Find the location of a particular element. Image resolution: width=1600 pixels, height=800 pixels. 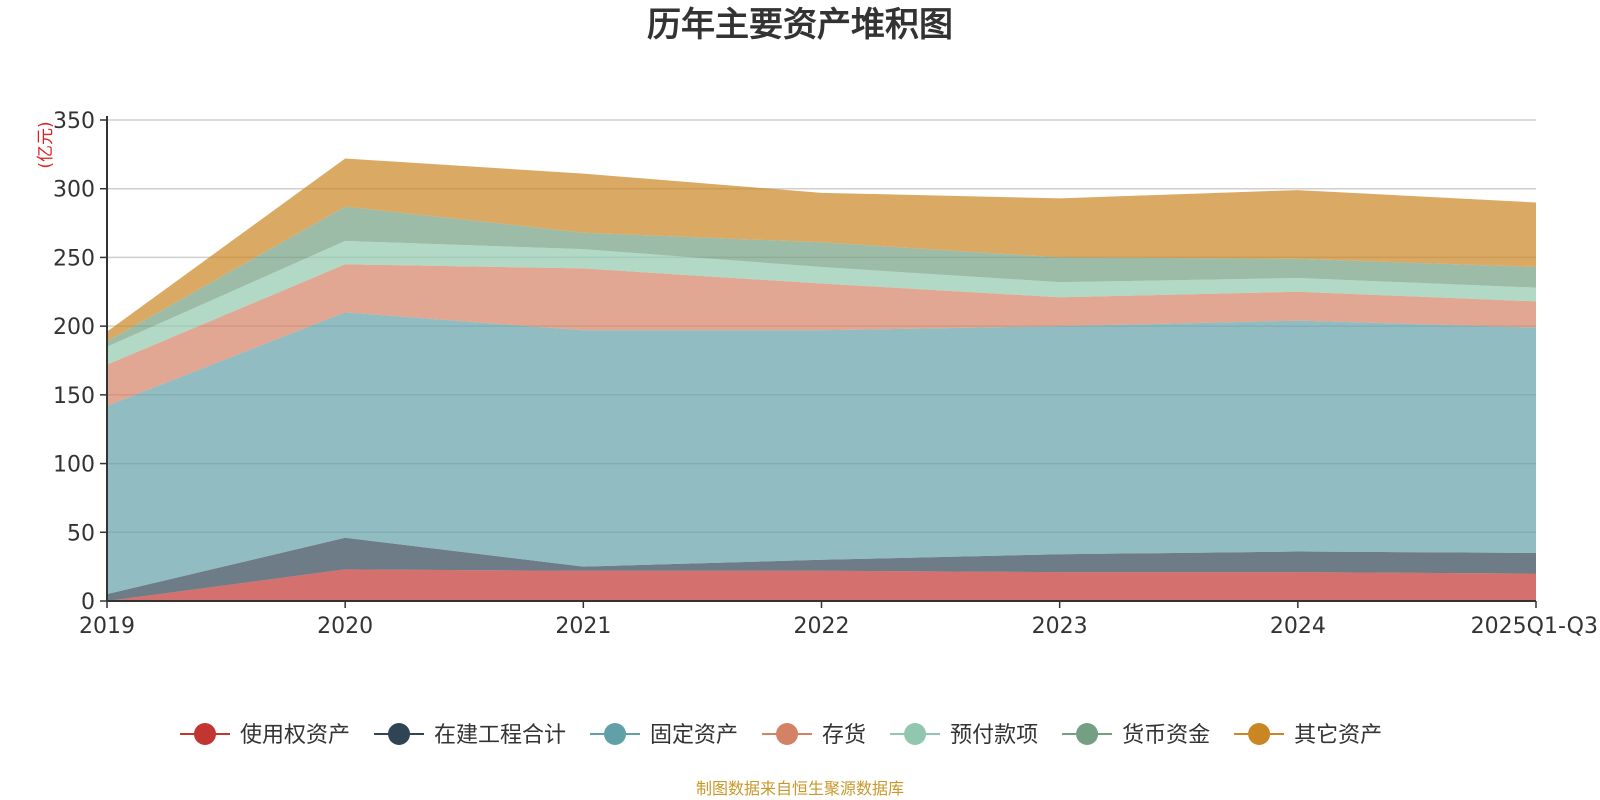

legend-label: 货币资金 is located at coordinates (1166, 735).